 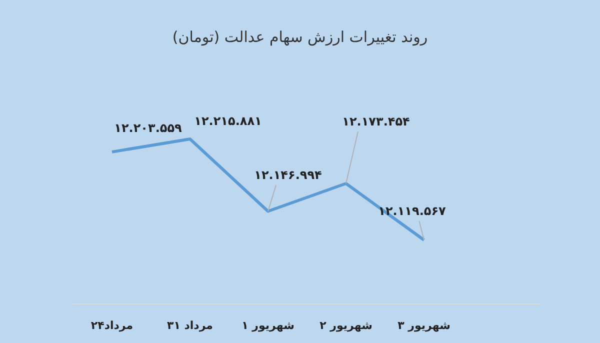 What do you see at coordinates (346, 325) in the screenshot?
I see `x-tick-label: ۲ شهریور` at bounding box center [346, 325].